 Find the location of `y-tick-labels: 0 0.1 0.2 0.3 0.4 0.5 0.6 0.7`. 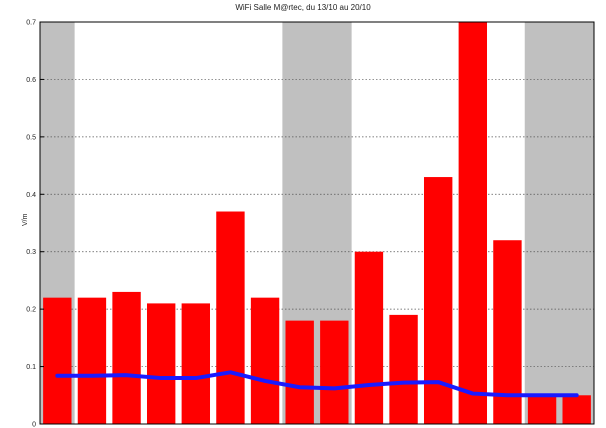

y-tick-labels: 0 0.1 0.2 0.3 0.4 0.5 0.6 0.7 is located at coordinates (31, 224).